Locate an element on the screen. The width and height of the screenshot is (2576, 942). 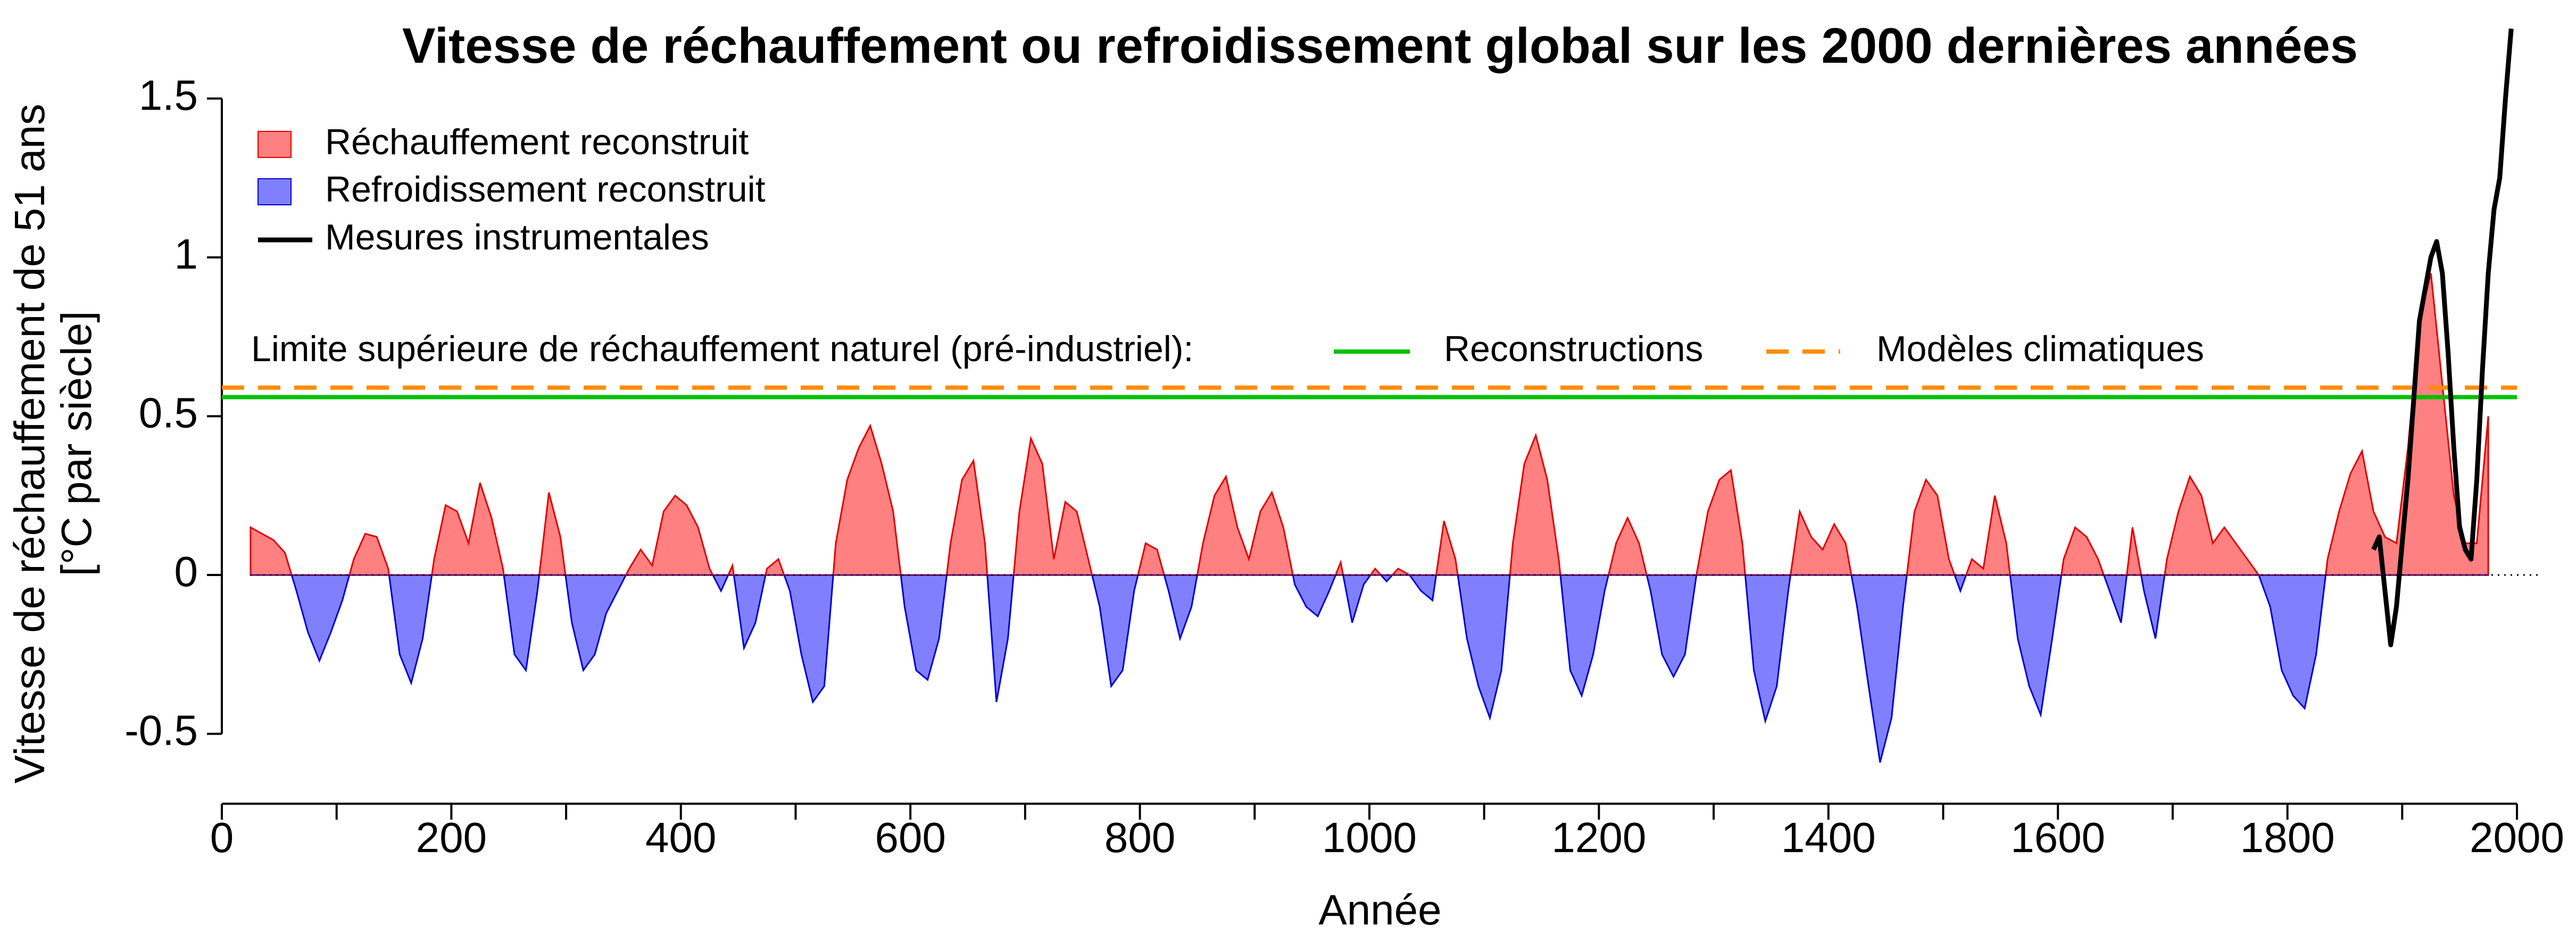
x-axis-label: Année is located at coordinates (1379, 909).